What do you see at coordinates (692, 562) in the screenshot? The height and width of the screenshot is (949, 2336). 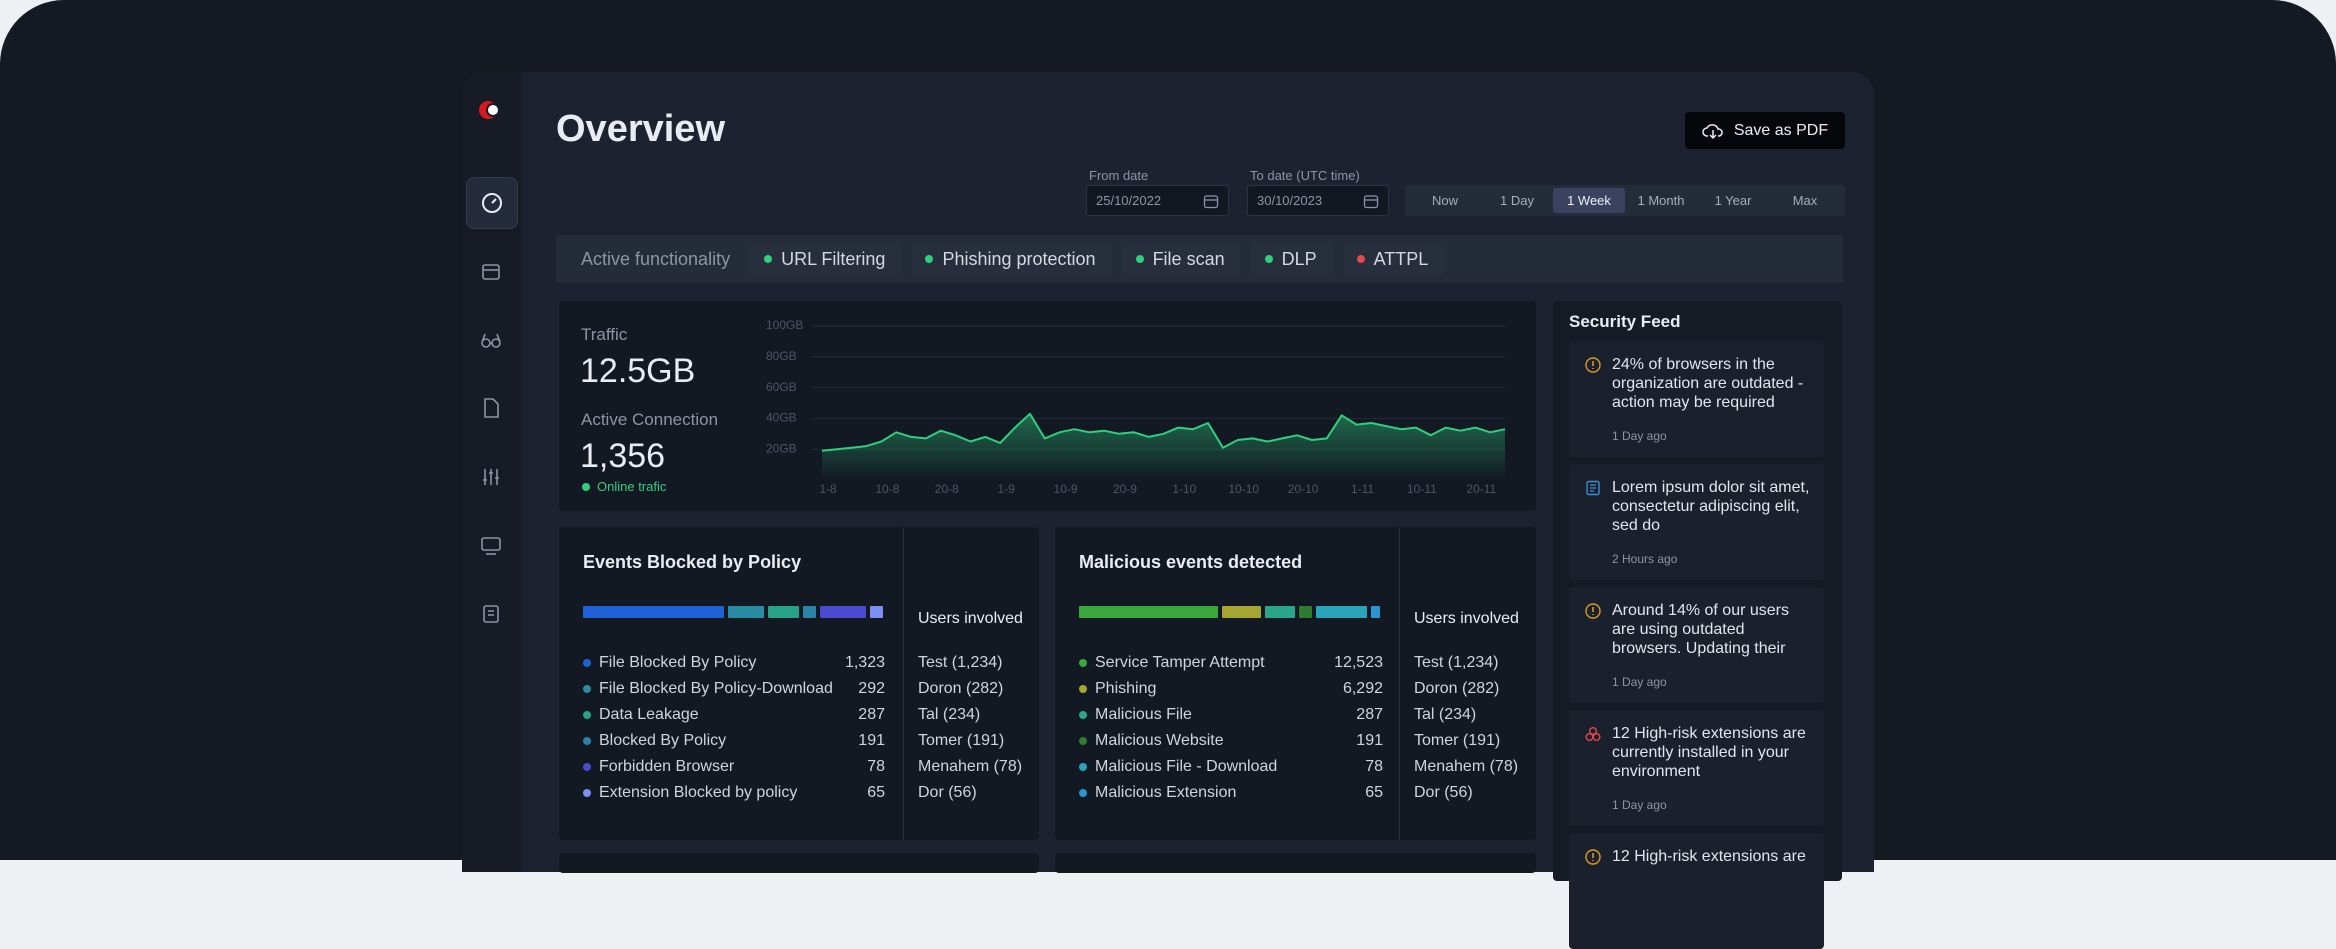 I see `panel-title: Events Blocked by Policy` at bounding box center [692, 562].